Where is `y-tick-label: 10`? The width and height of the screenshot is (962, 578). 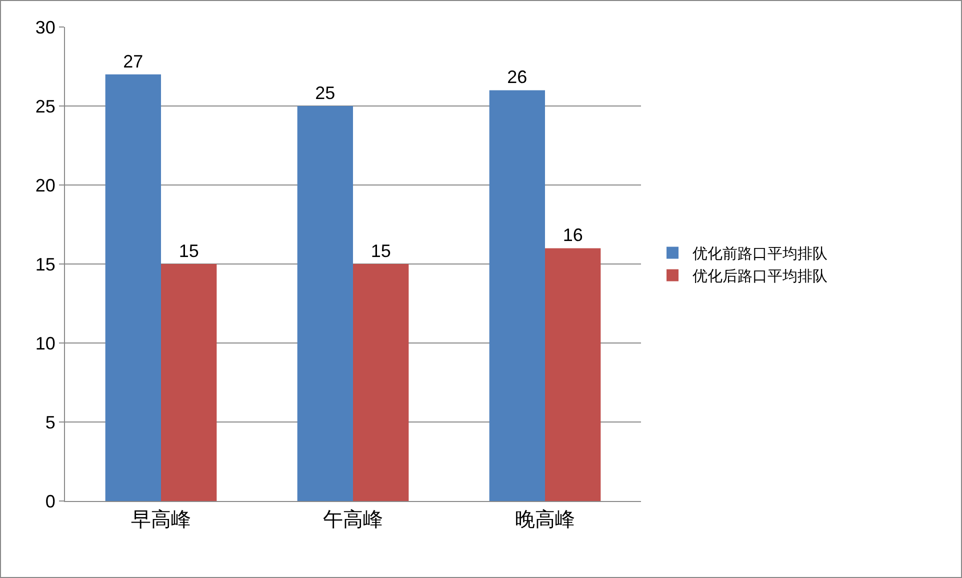 y-tick-label: 10 is located at coordinates (45, 343).